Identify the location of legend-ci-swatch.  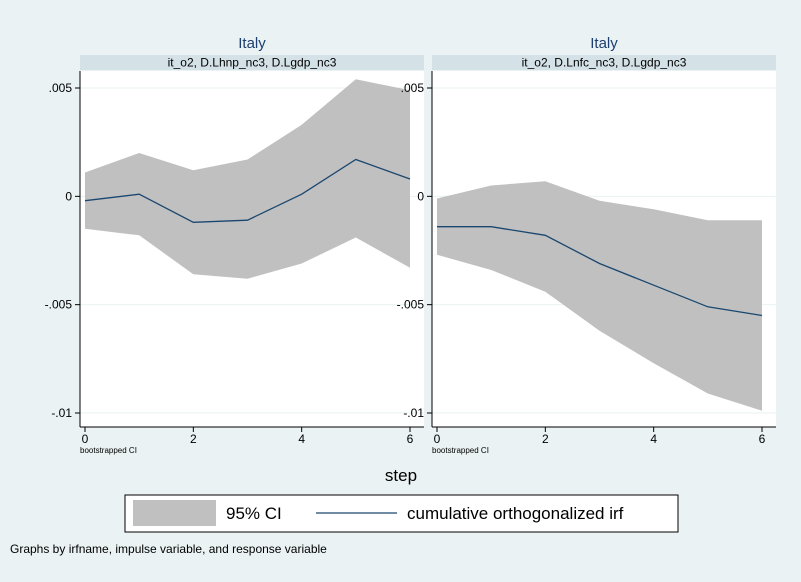
(174, 513).